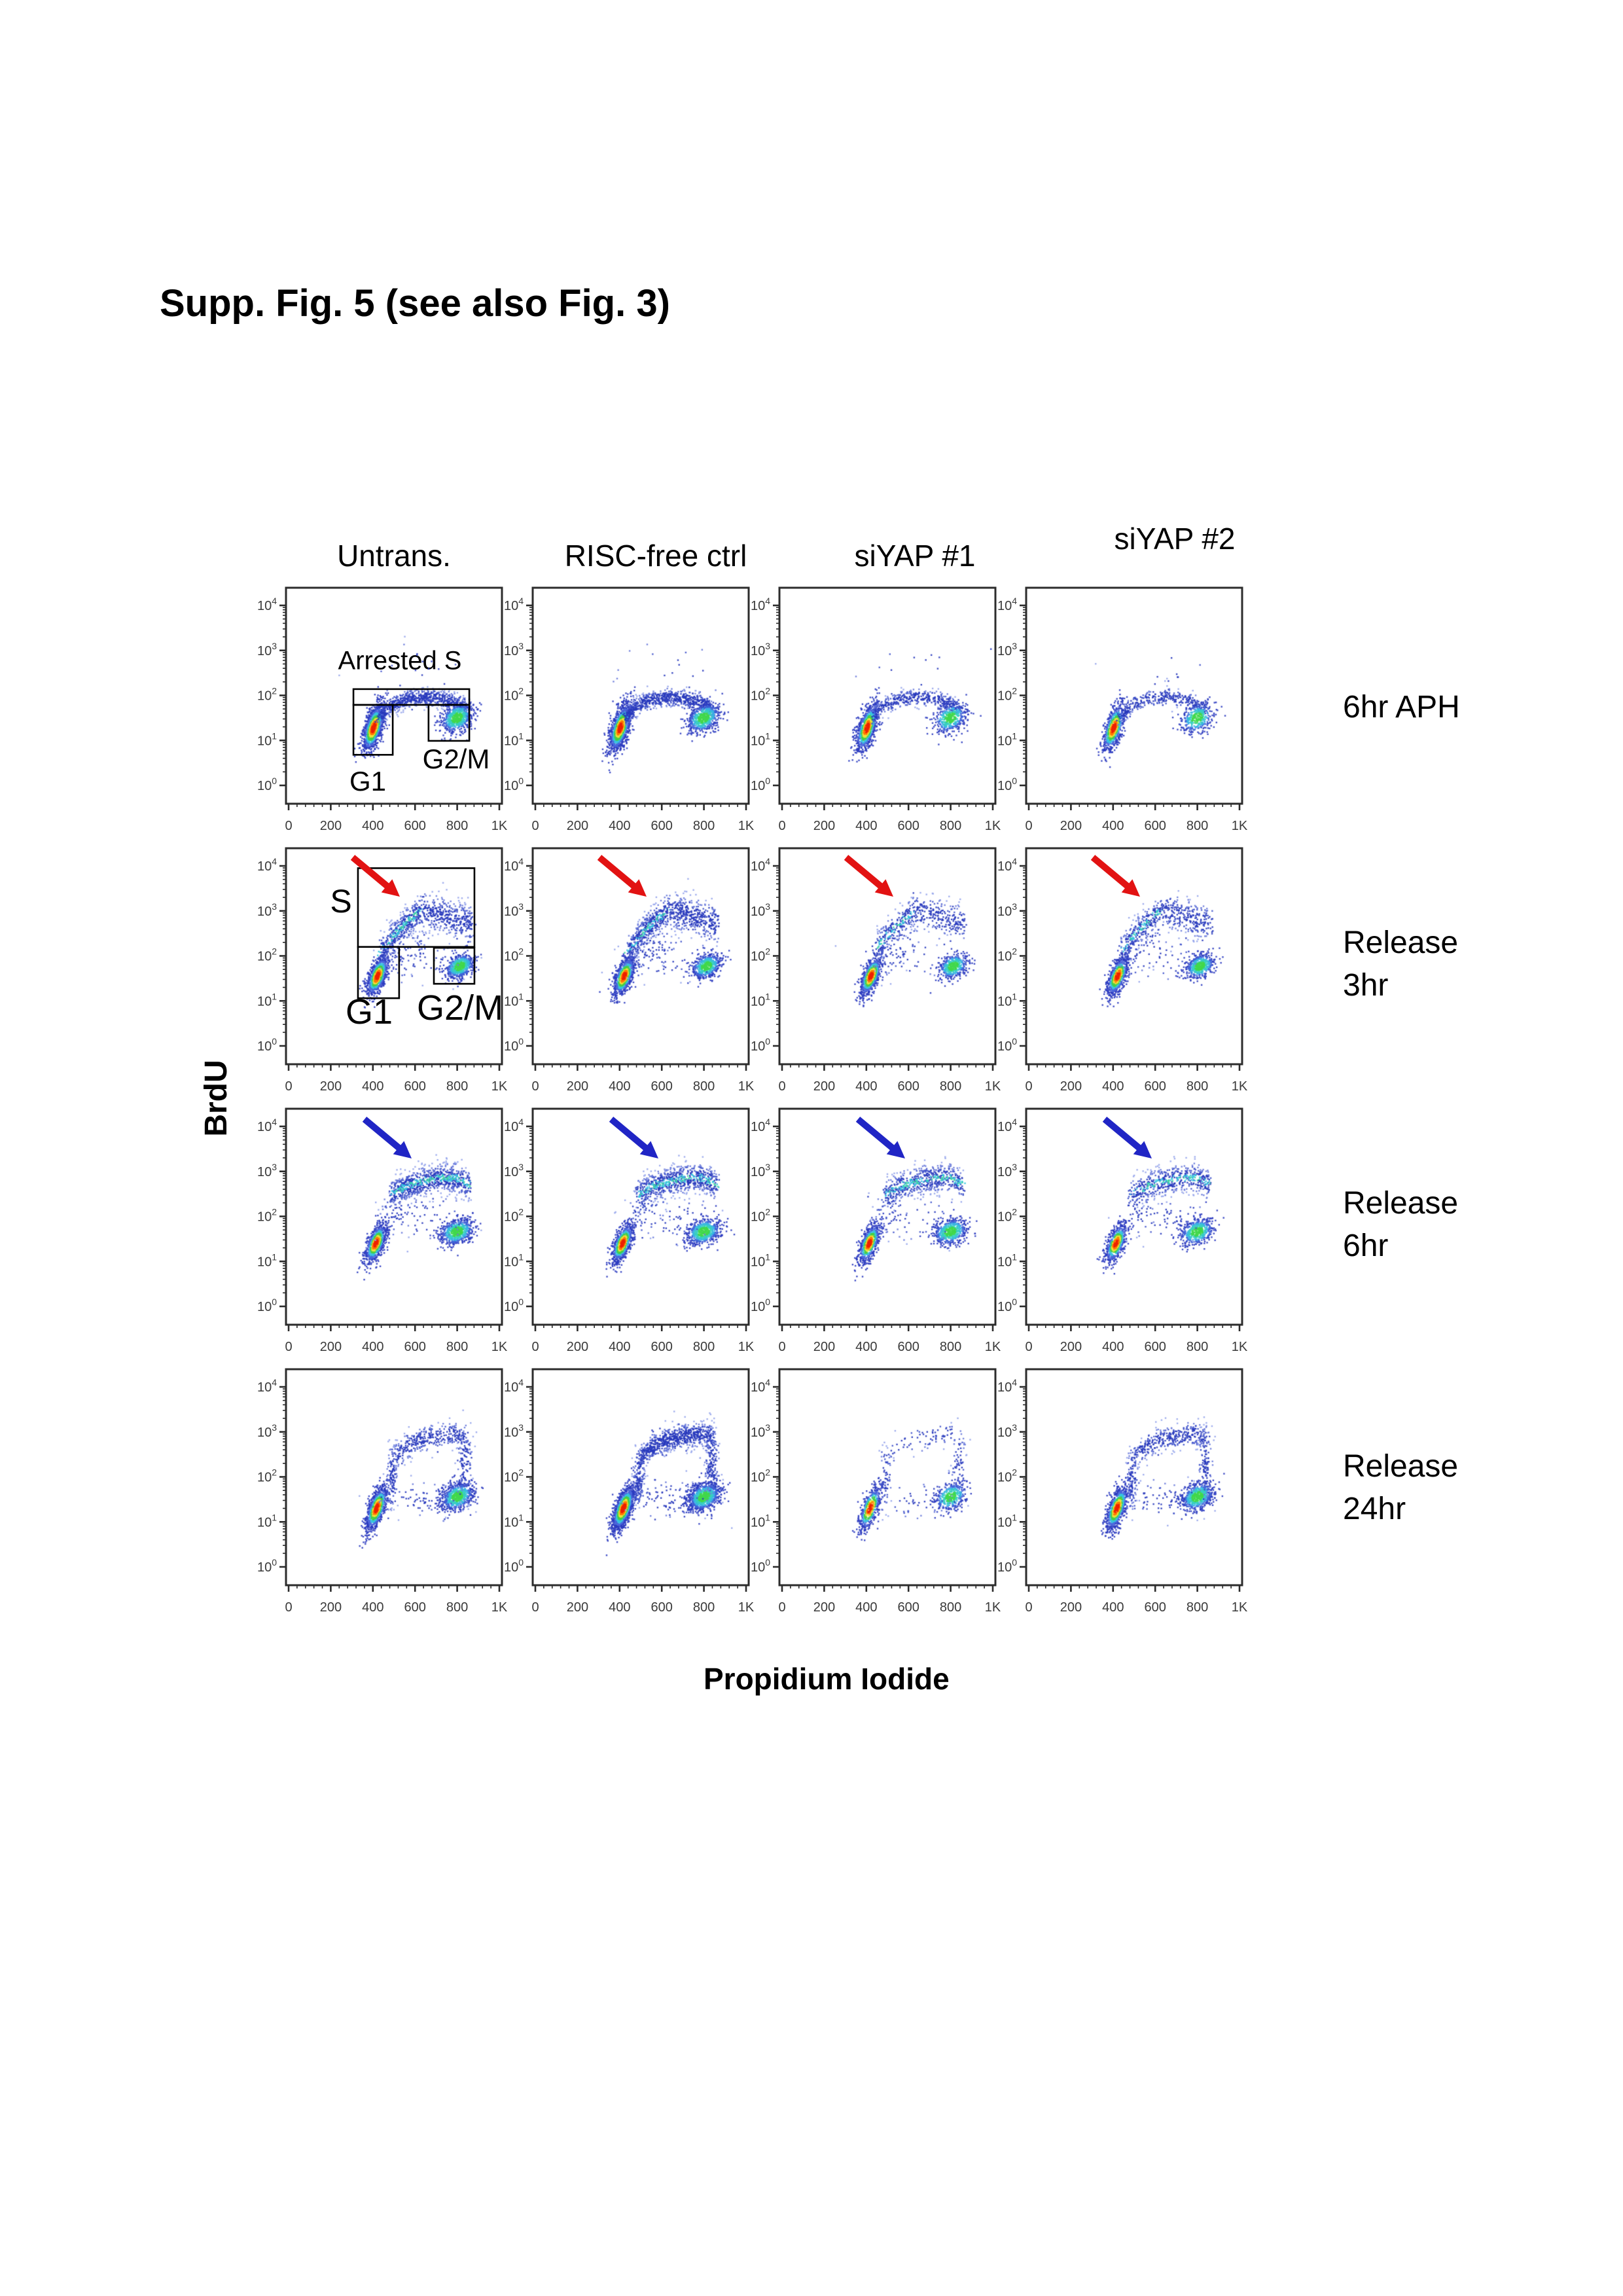  Describe the element at coordinates (1400, 1224) in the screenshot. I see `row-label-release-6hr: Release 6hr` at that location.